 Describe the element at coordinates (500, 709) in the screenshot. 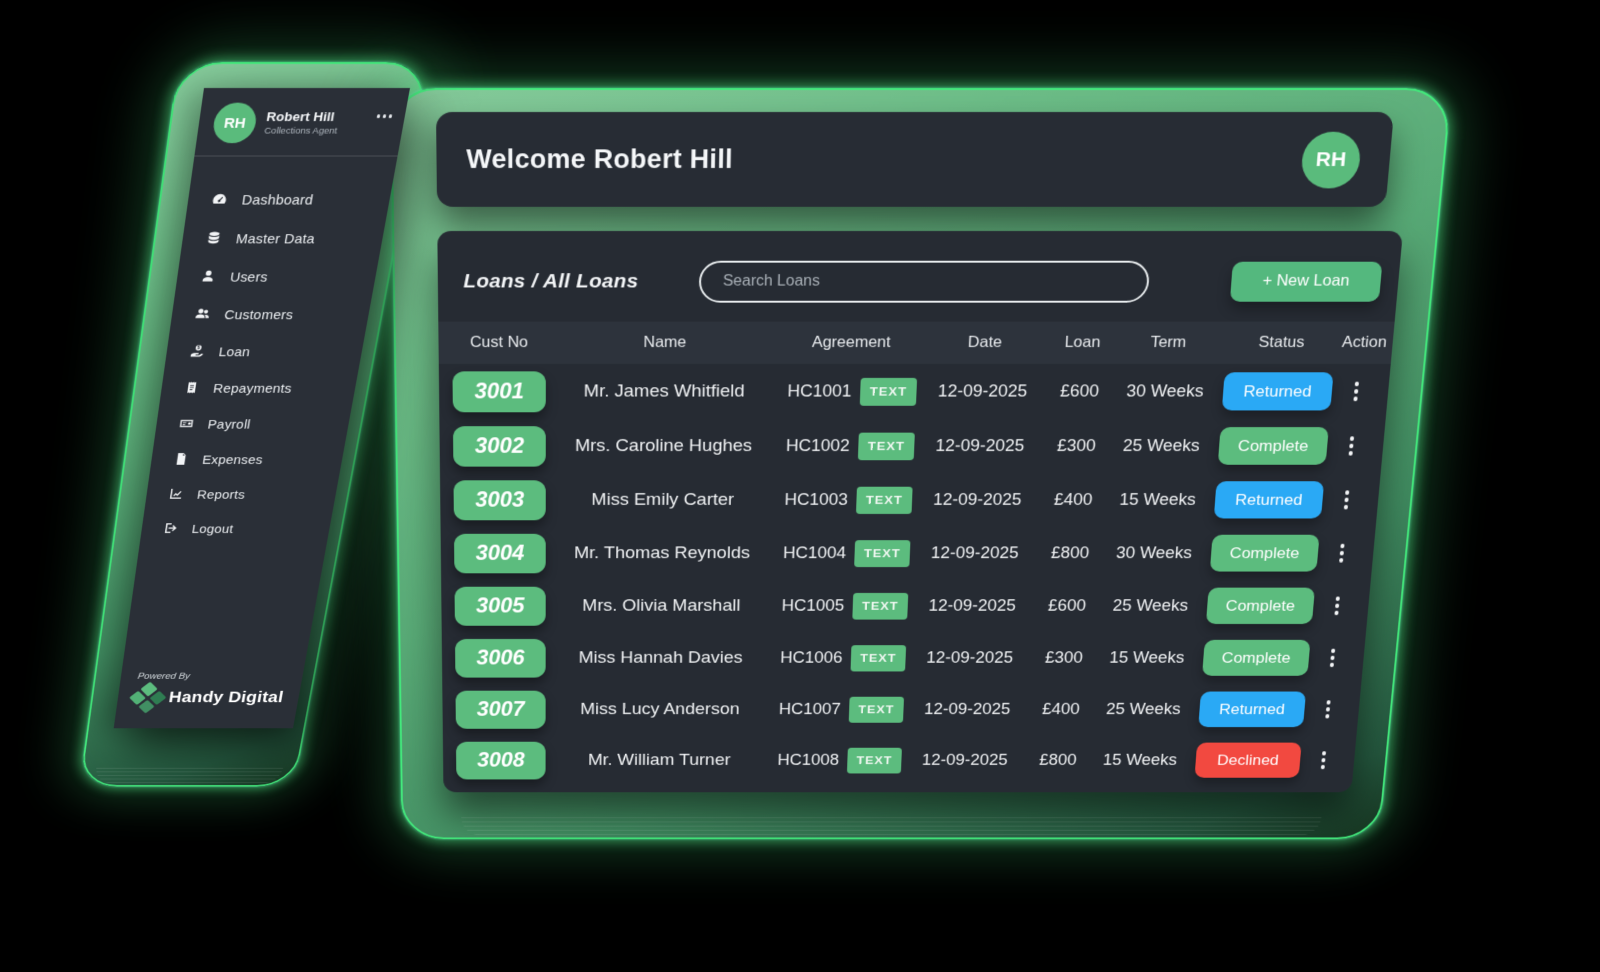

I see `cust-no-badge: 3007` at that location.